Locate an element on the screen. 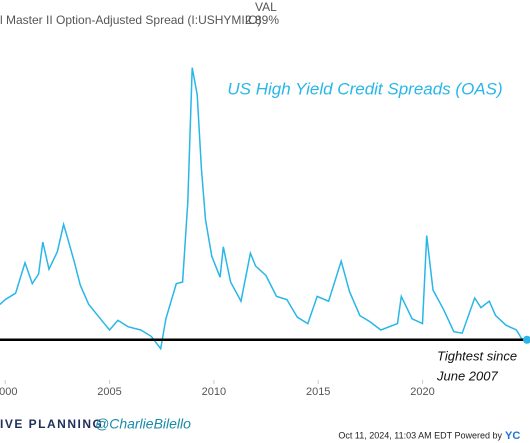  x-tick-label: 2020 is located at coordinates (422, 392).